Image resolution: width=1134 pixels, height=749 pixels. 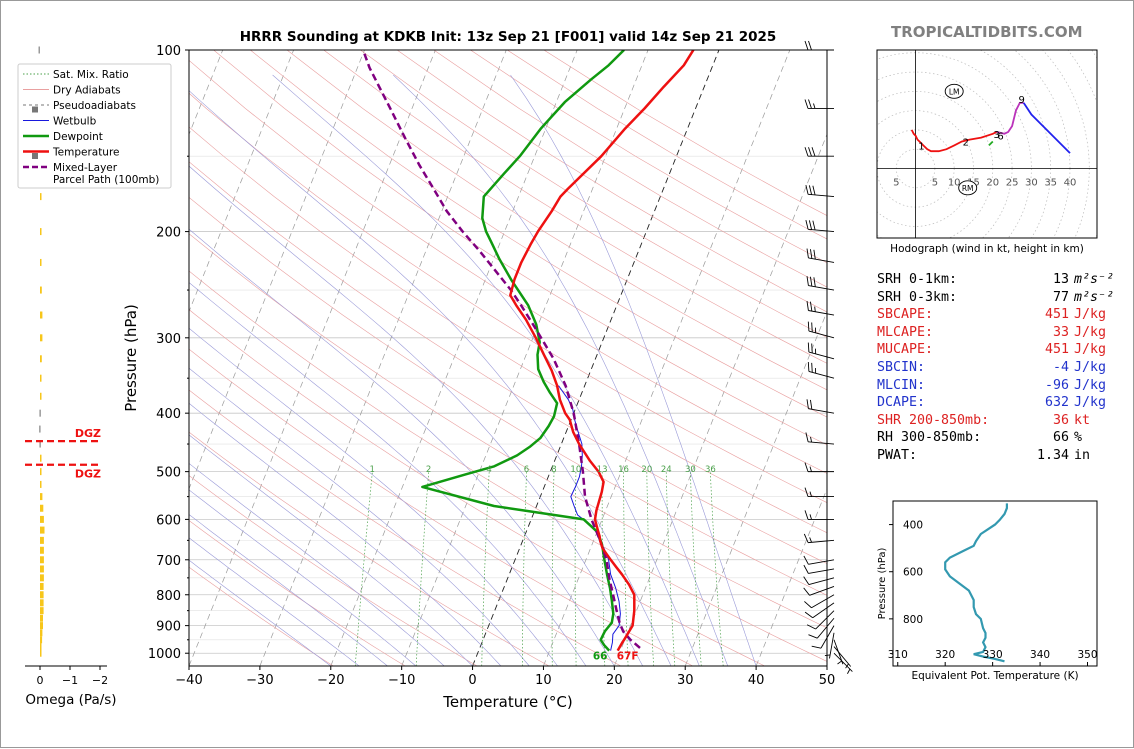 I want to click on theta-e-line, so click(x=976, y=582).